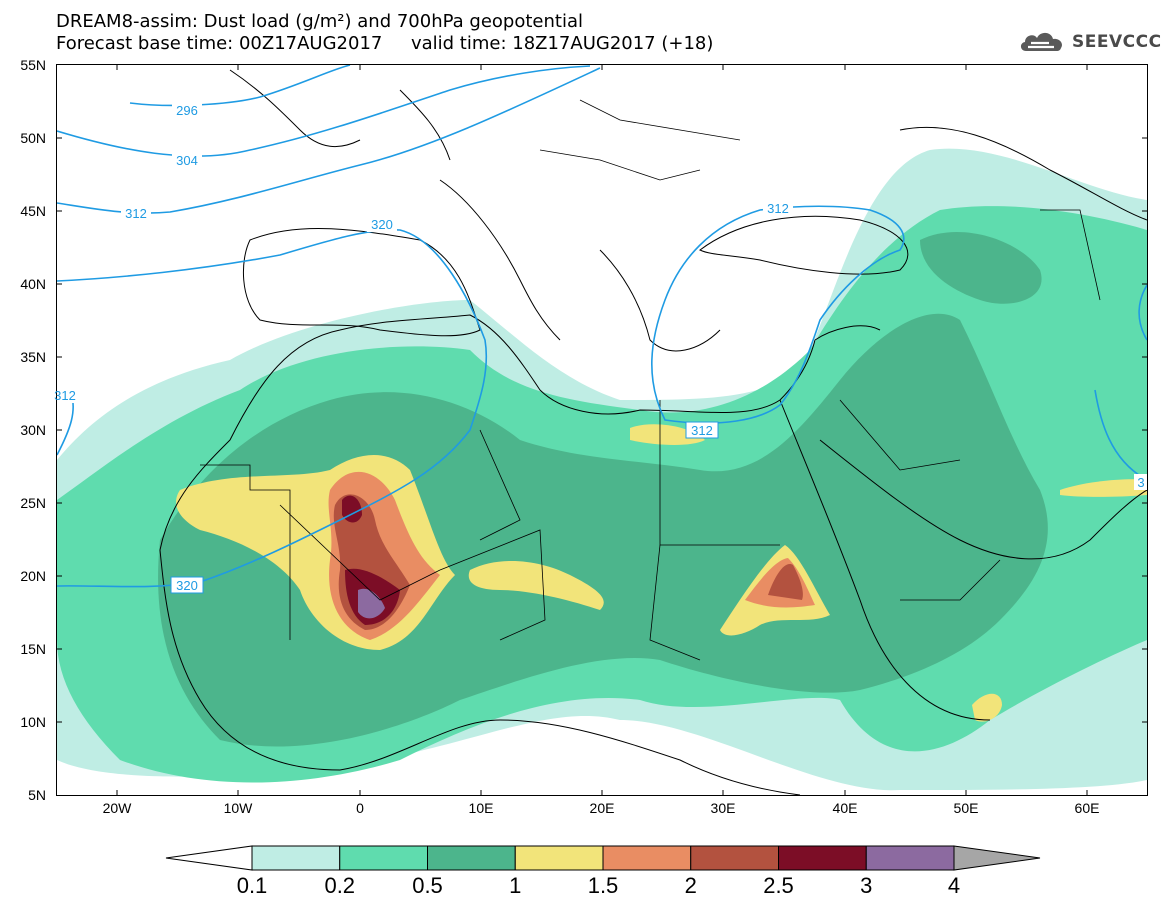 The height and width of the screenshot is (907, 1165). I want to click on lon-tick-label: 40E, so click(845, 808).